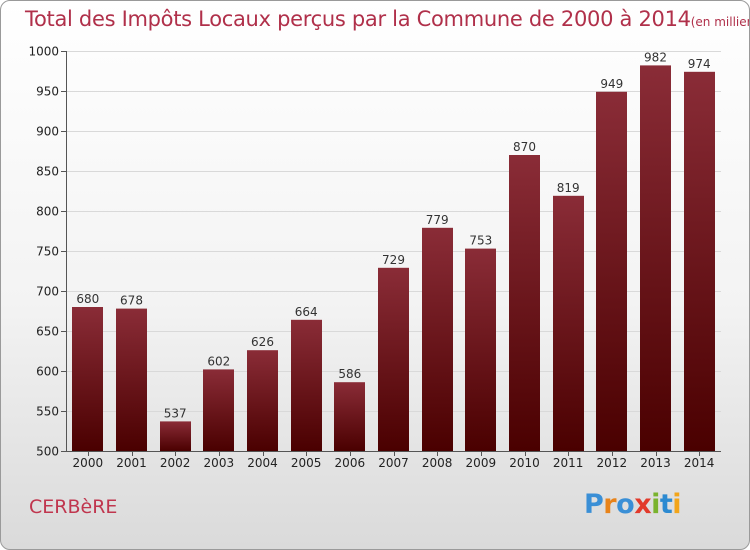 The image size is (750, 550). What do you see at coordinates (524, 463) in the screenshot?
I see `x-tick-label-2010: 2010` at bounding box center [524, 463].